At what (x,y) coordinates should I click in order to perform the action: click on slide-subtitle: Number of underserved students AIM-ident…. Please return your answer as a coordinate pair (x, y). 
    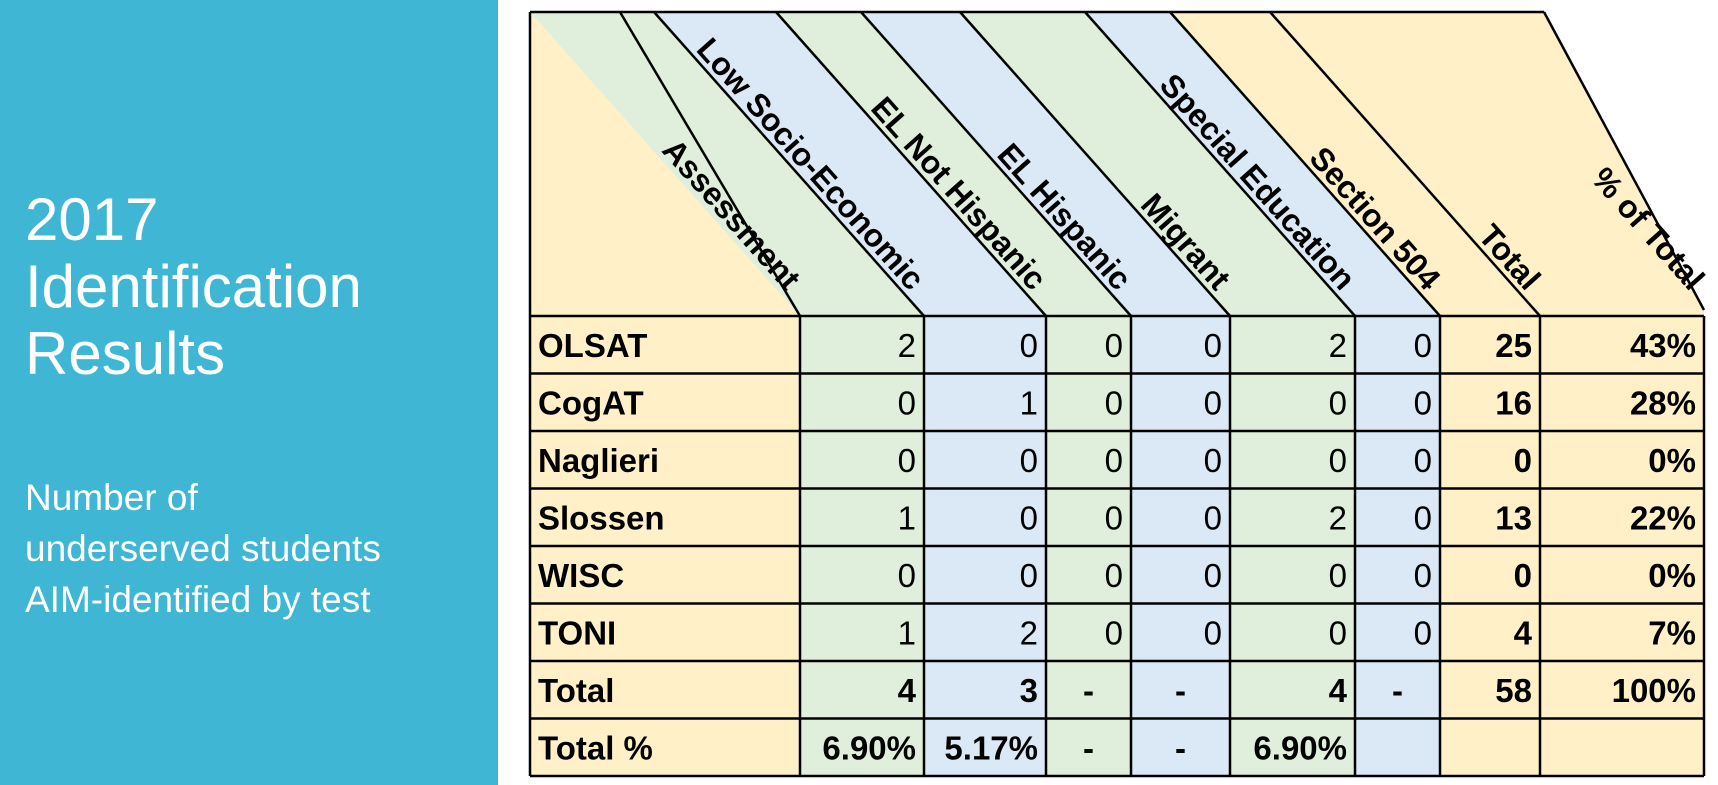
    Looking at the image, I should click on (255, 548).